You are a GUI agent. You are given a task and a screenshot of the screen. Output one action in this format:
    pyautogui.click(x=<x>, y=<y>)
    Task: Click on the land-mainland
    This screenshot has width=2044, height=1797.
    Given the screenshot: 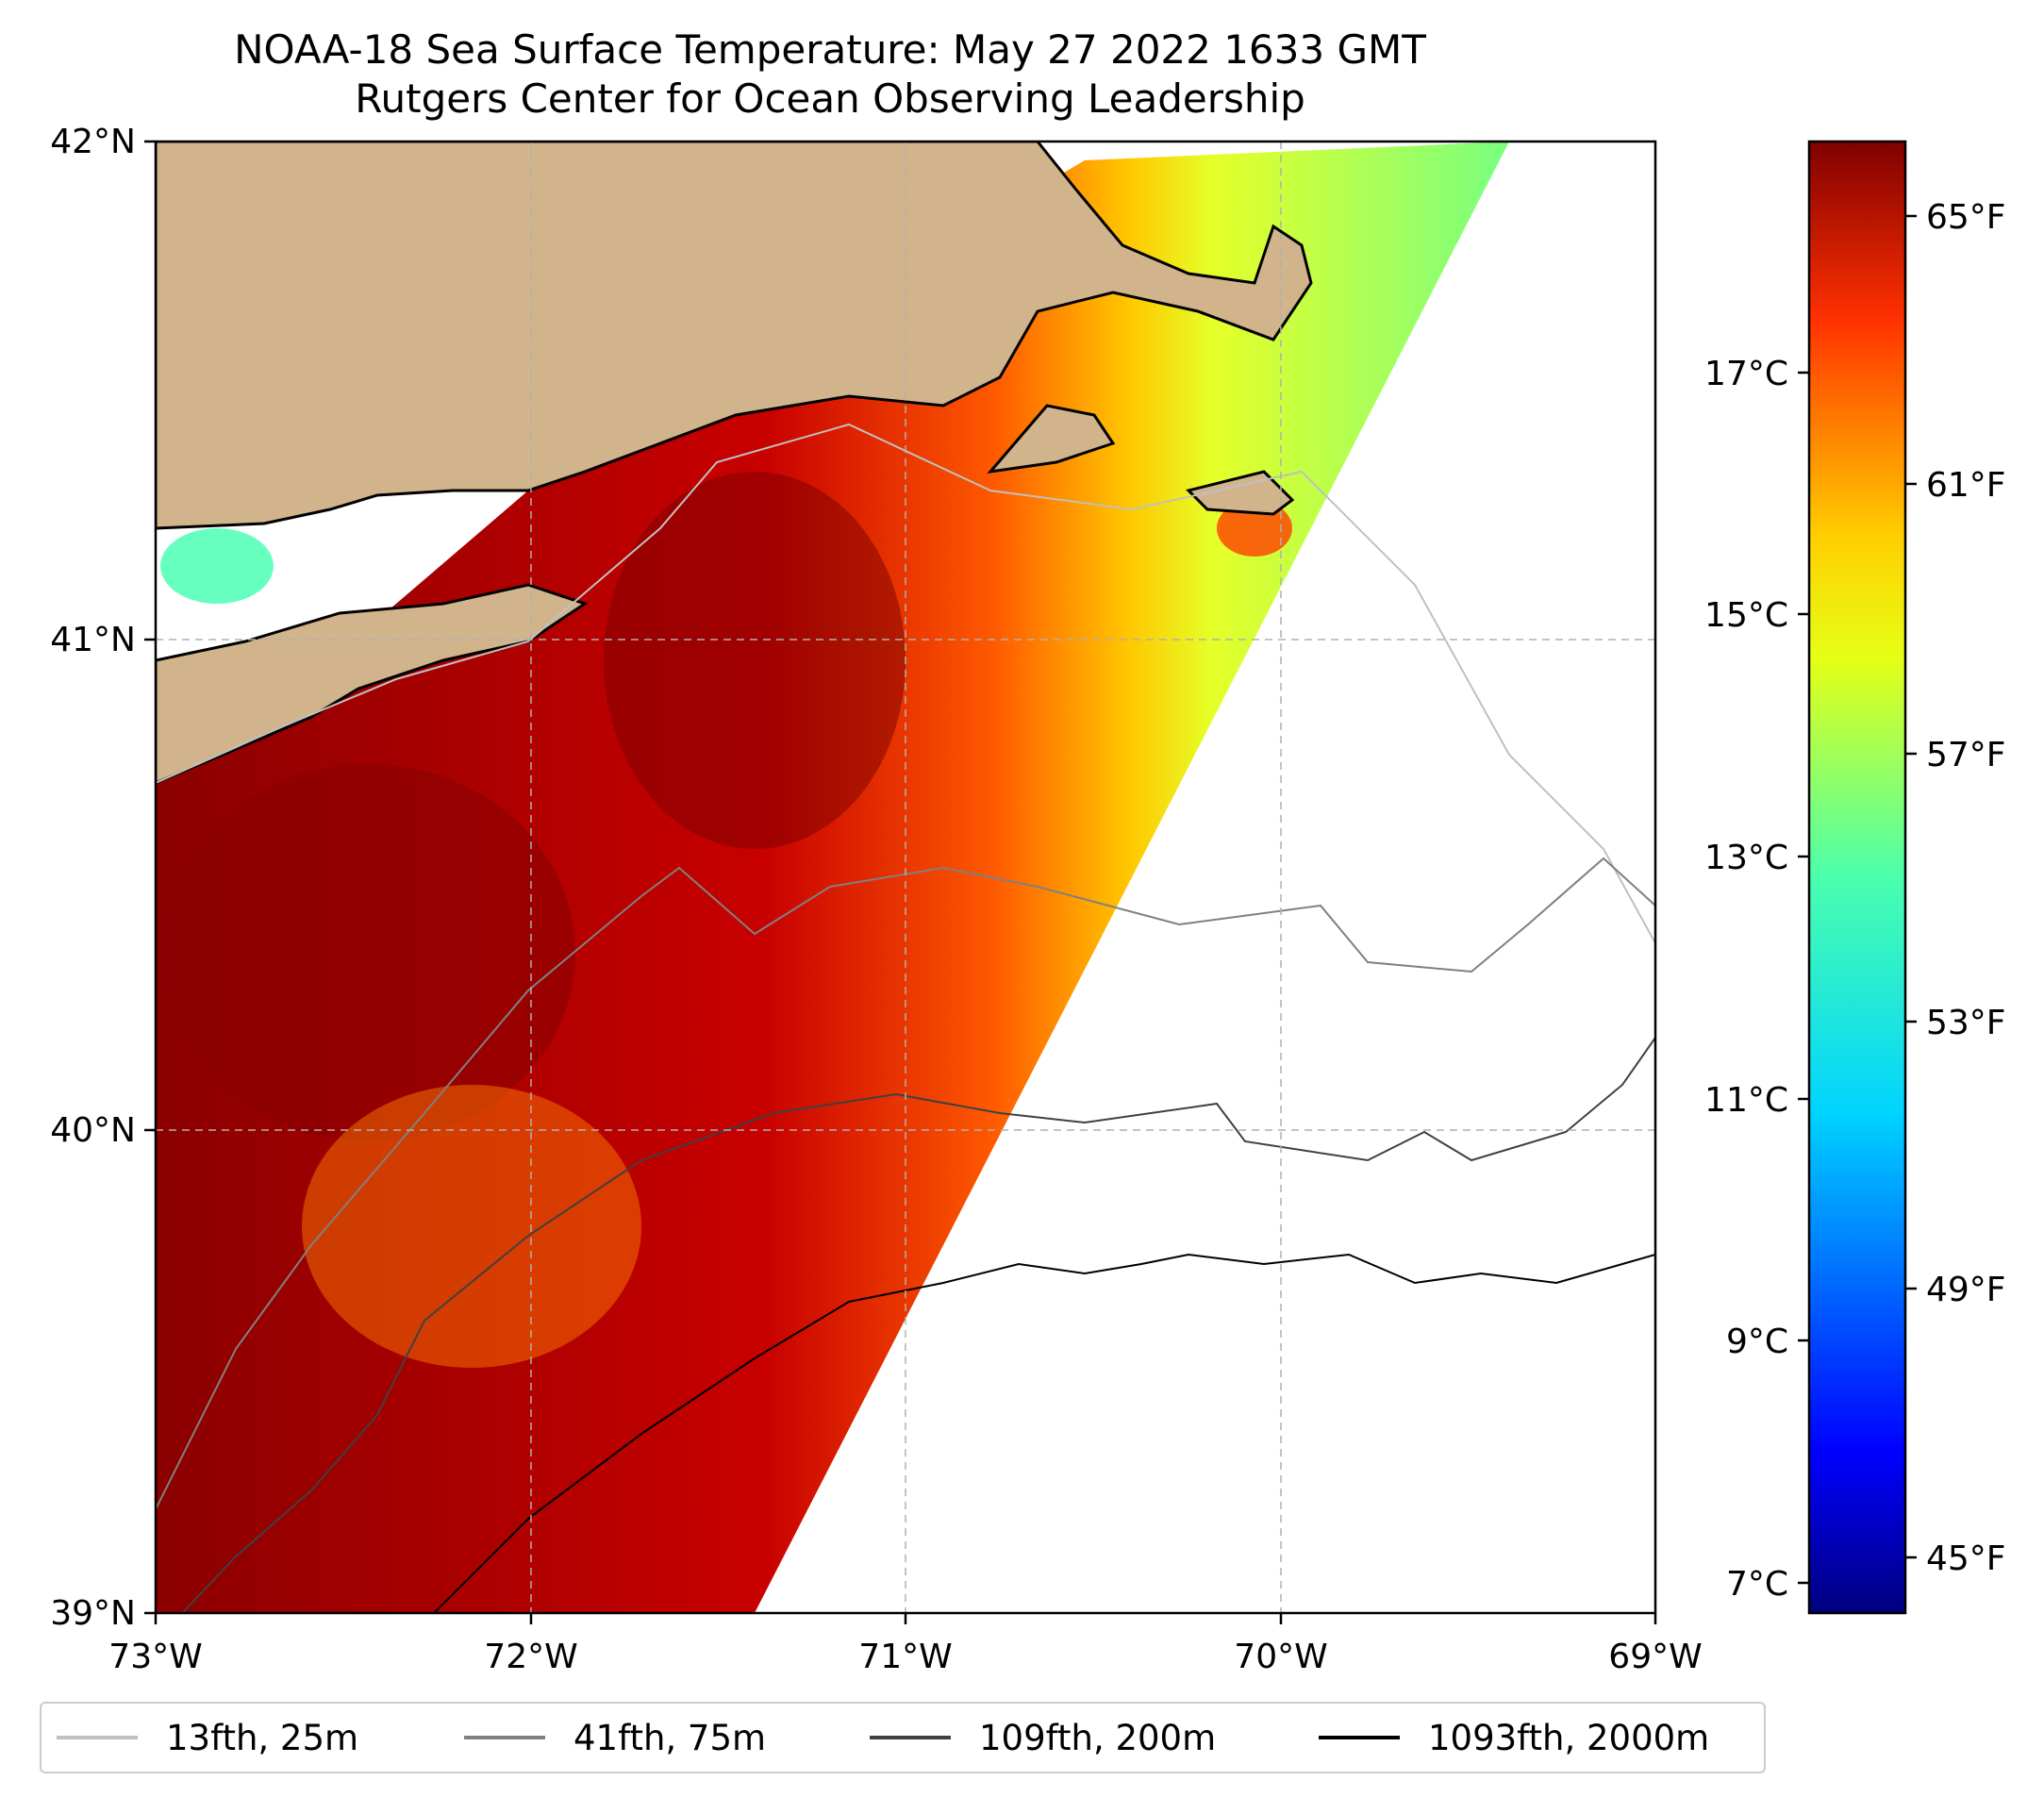 What is the action you would take?
    pyautogui.click(x=735, y=335)
    